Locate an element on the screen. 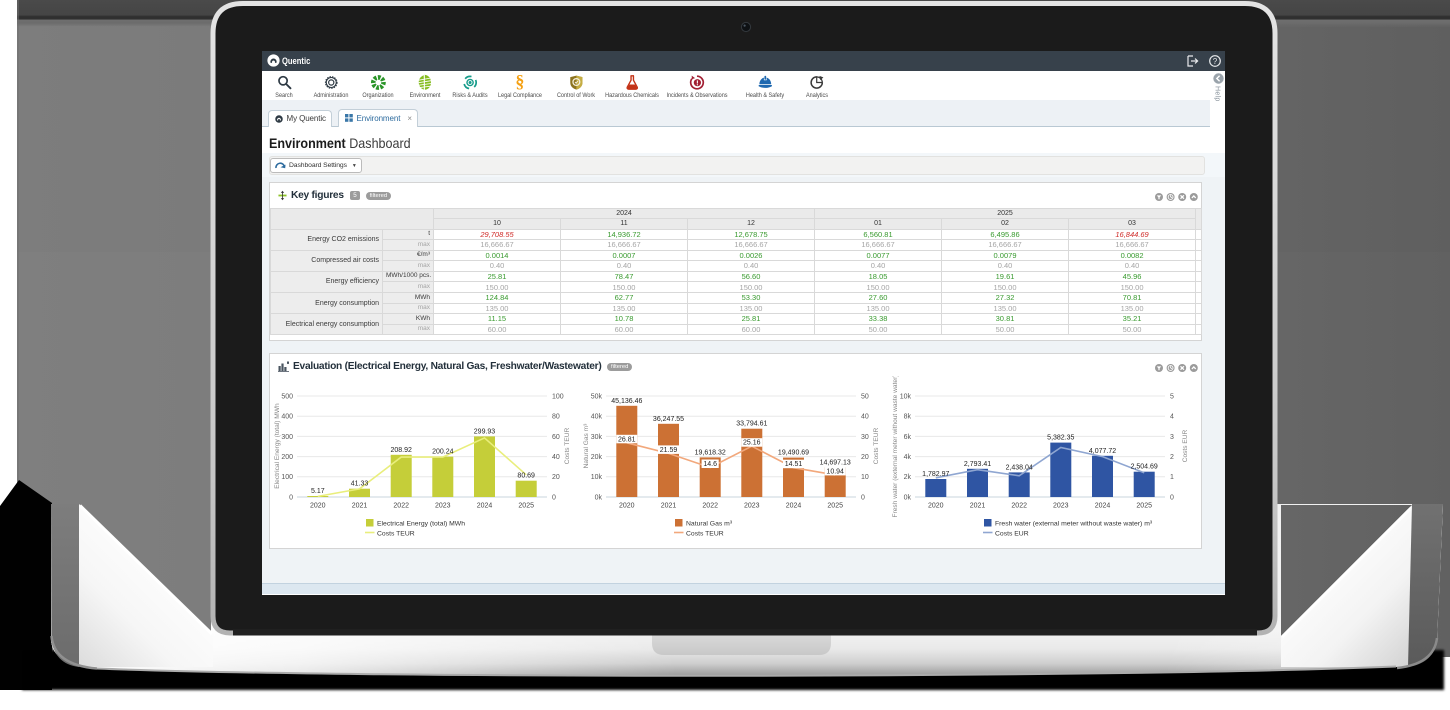 The width and height of the screenshot is (1450, 710). svg-text: 2k is located at coordinates (908, 477).